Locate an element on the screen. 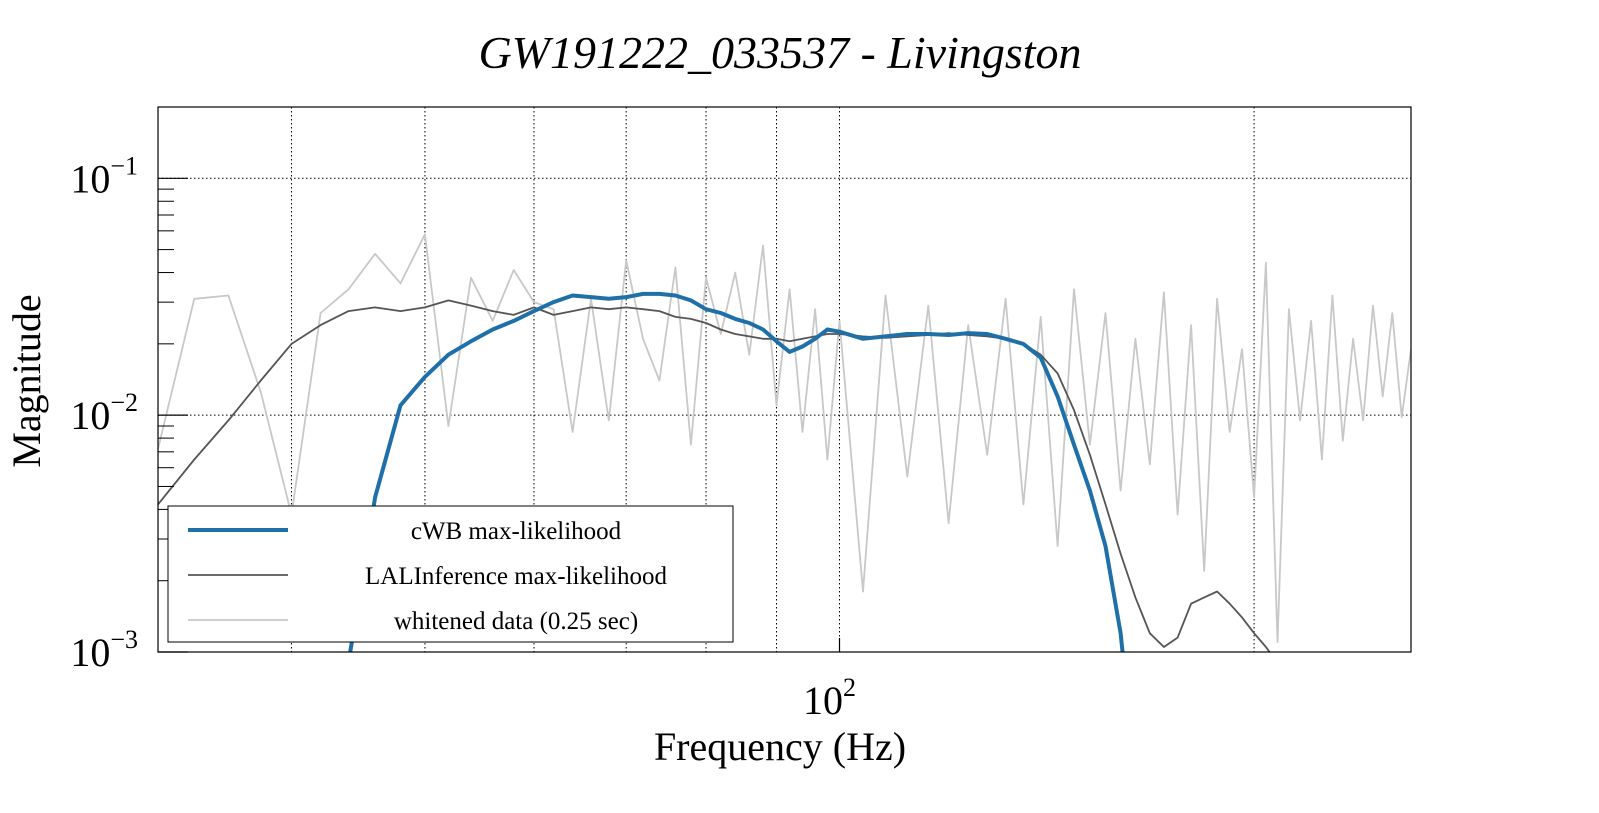 The image size is (1599, 813). legend-label: cWB max-likelihood is located at coordinates (516, 531).